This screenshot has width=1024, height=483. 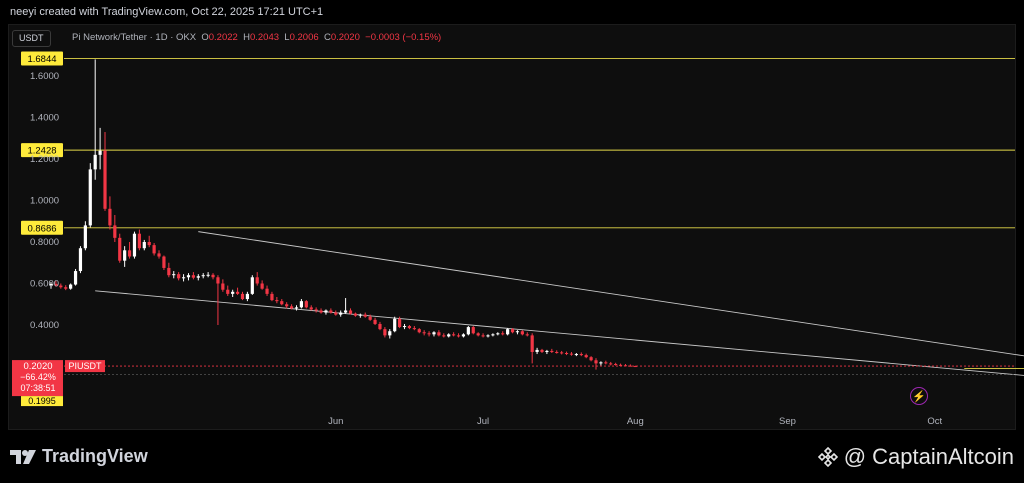 What do you see at coordinates (327, 37) in the screenshot?
I see `close-label: C` at bounding box center [327, 37].